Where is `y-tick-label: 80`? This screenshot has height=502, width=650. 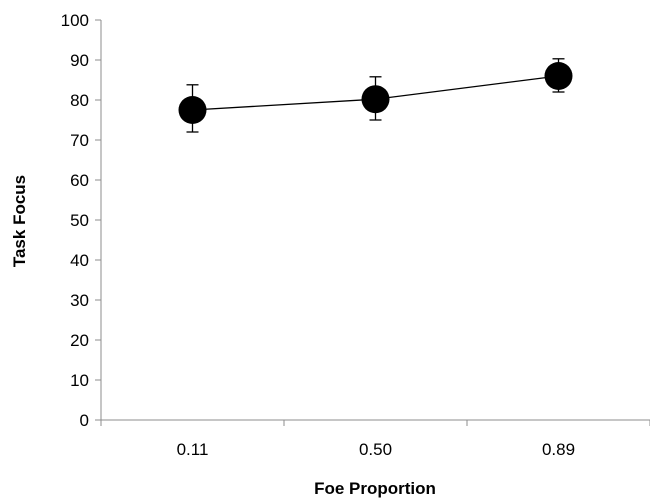
y-tick-label: 80 is located at coordinates (79, 100).